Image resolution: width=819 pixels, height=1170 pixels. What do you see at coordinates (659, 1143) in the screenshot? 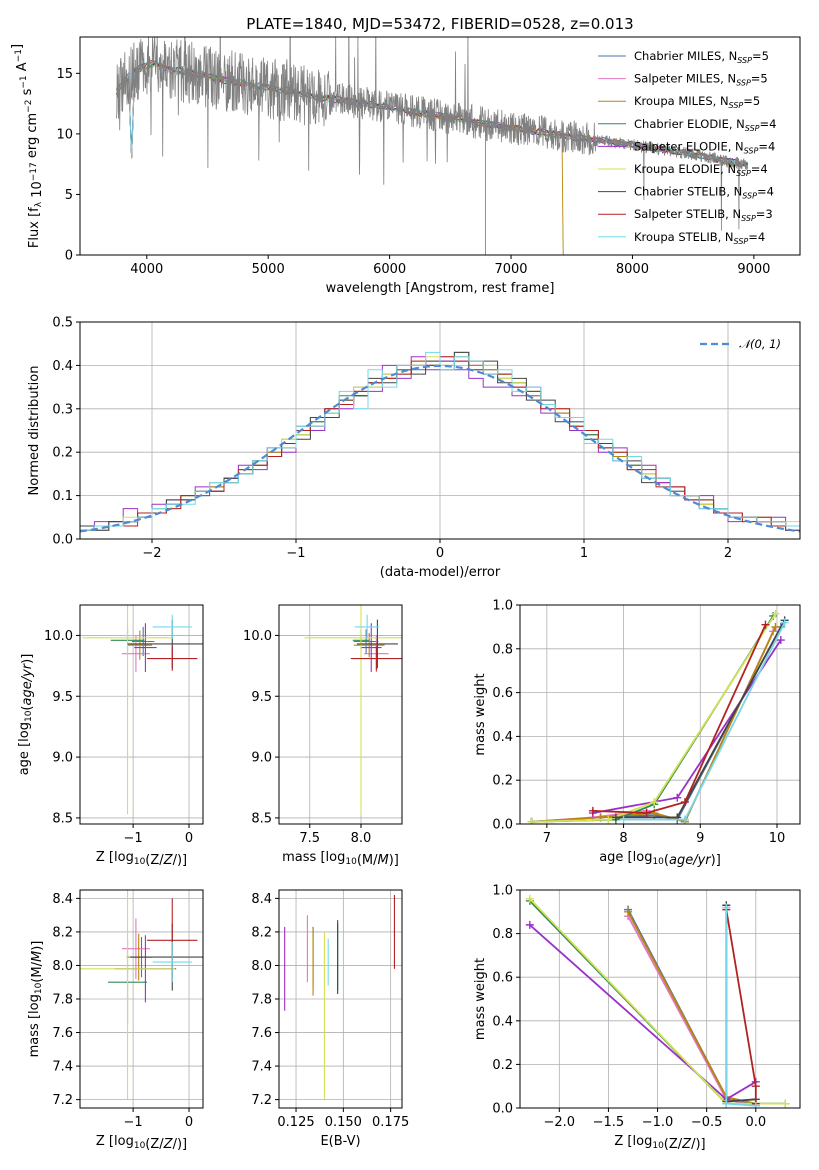
I see `massweight-vs-z-xlabel: Z [log10(Z/Z/)]` at bounding box center [659, 1143].